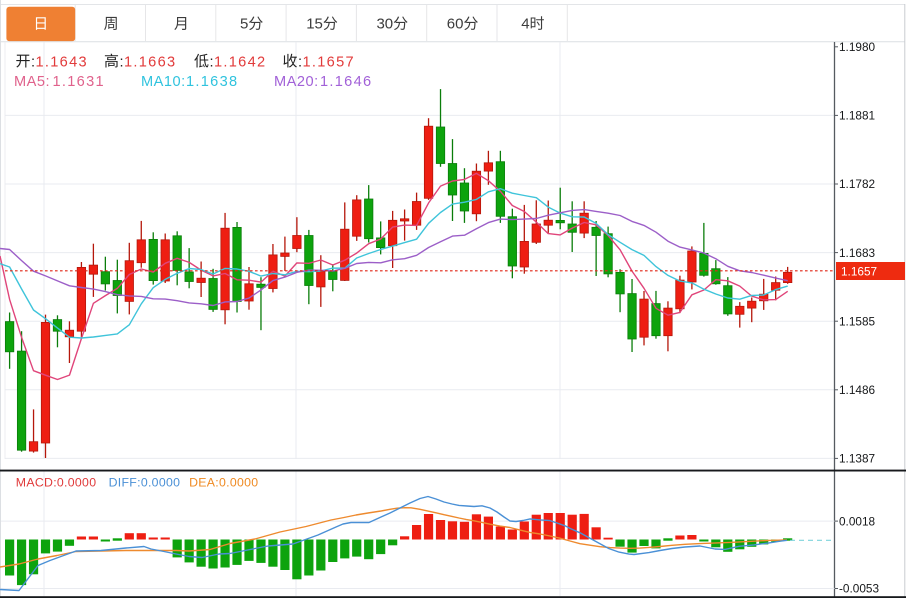  Describe the element at coordinates (223, 483) in the screenshot. I see `svg-text: DEA:0.0000` at that location.